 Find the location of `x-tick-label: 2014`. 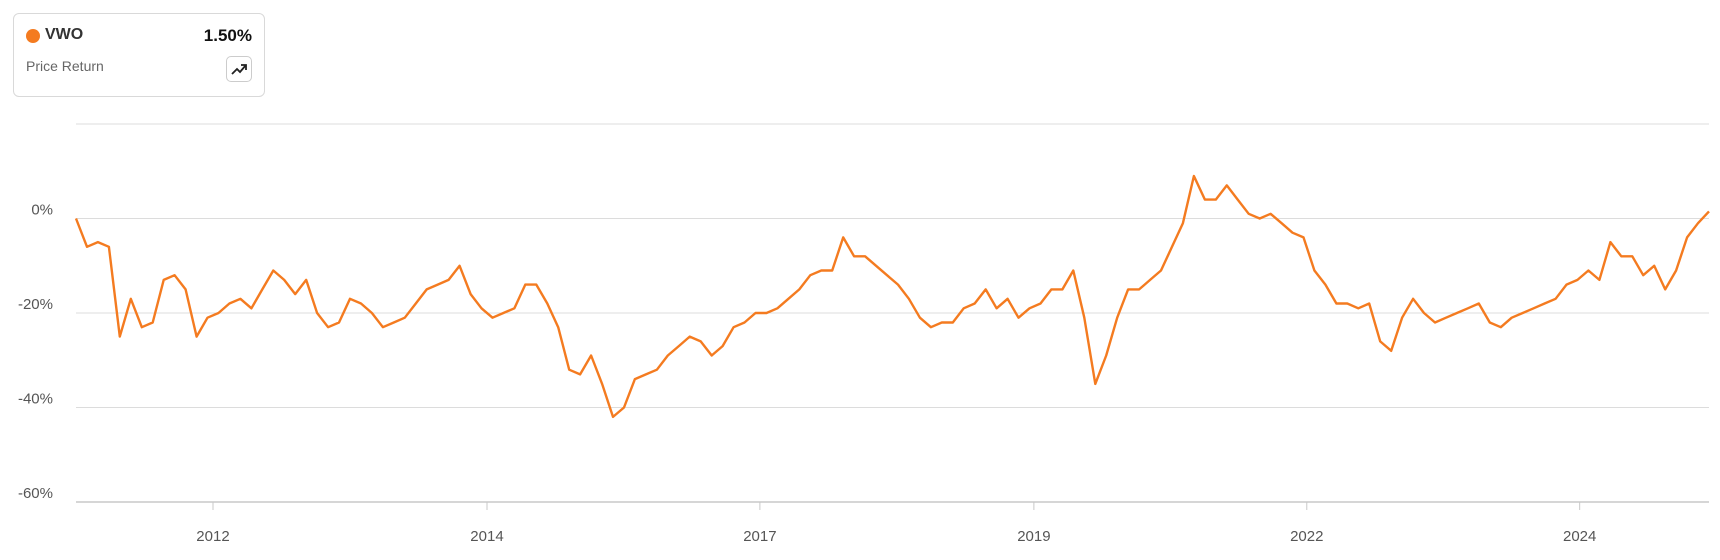

x-tick-label: 2014 is located at coordinates (486, 536).